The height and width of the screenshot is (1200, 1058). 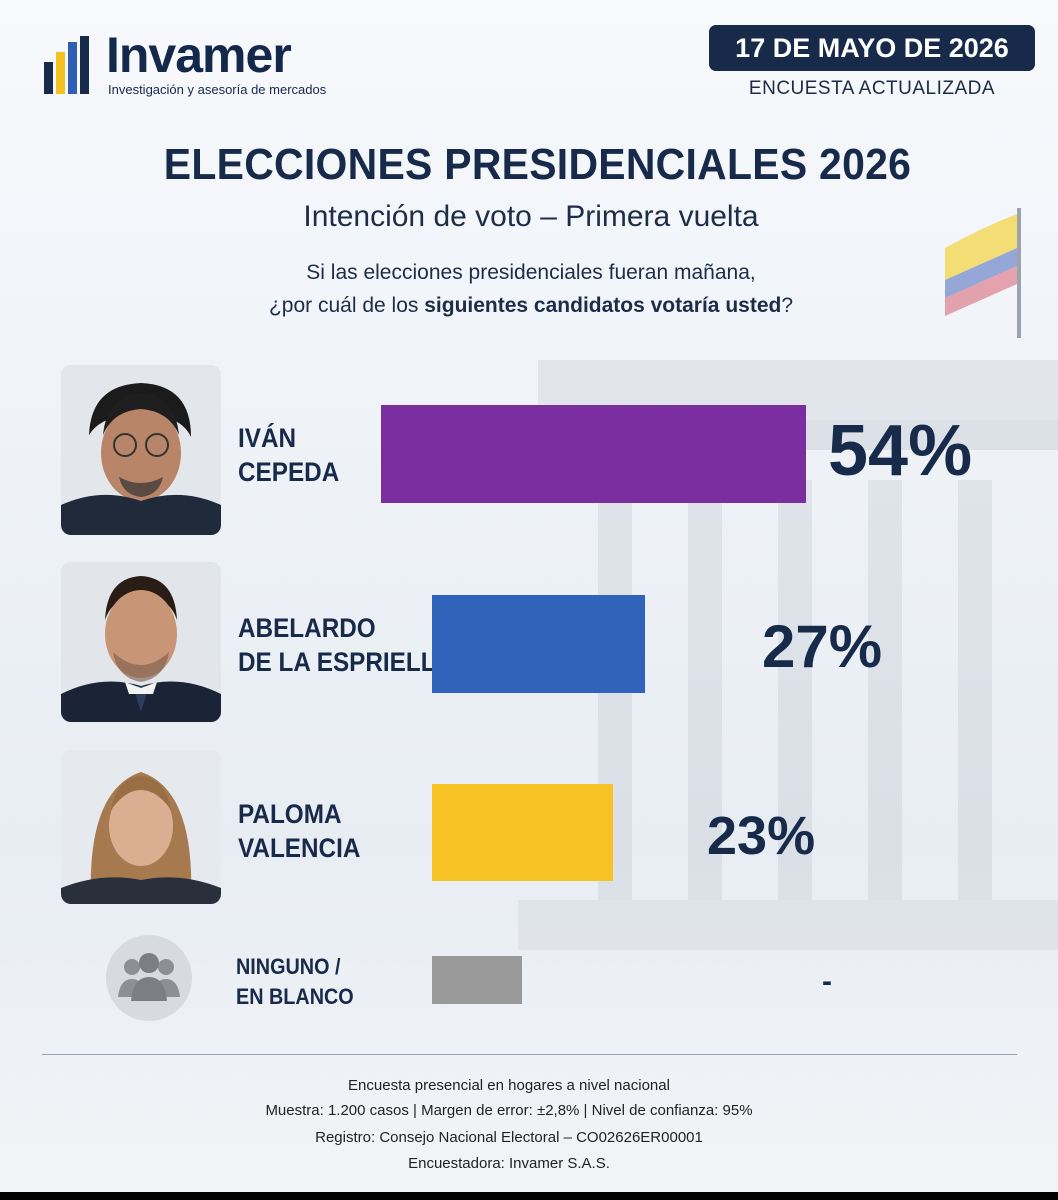 What do you see at coordinates (199, 55) in the screenshot?
I see `logo-name: Invamer` at bounding box center [199, 55].